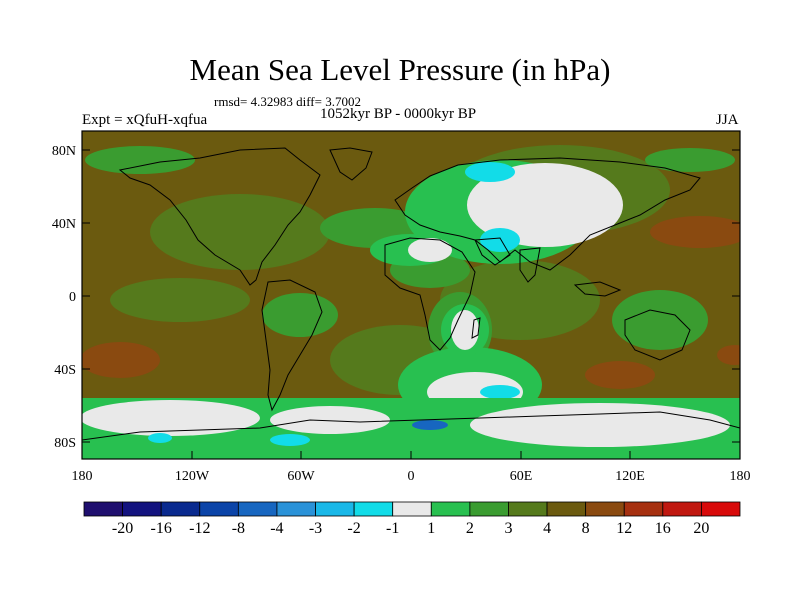 This screenshot has width=800, height=600. Describe the element at coordinates (398, 114) in the screenshot. I see `period-text: 1052kyr BP - 0000kyr BP` at that location.